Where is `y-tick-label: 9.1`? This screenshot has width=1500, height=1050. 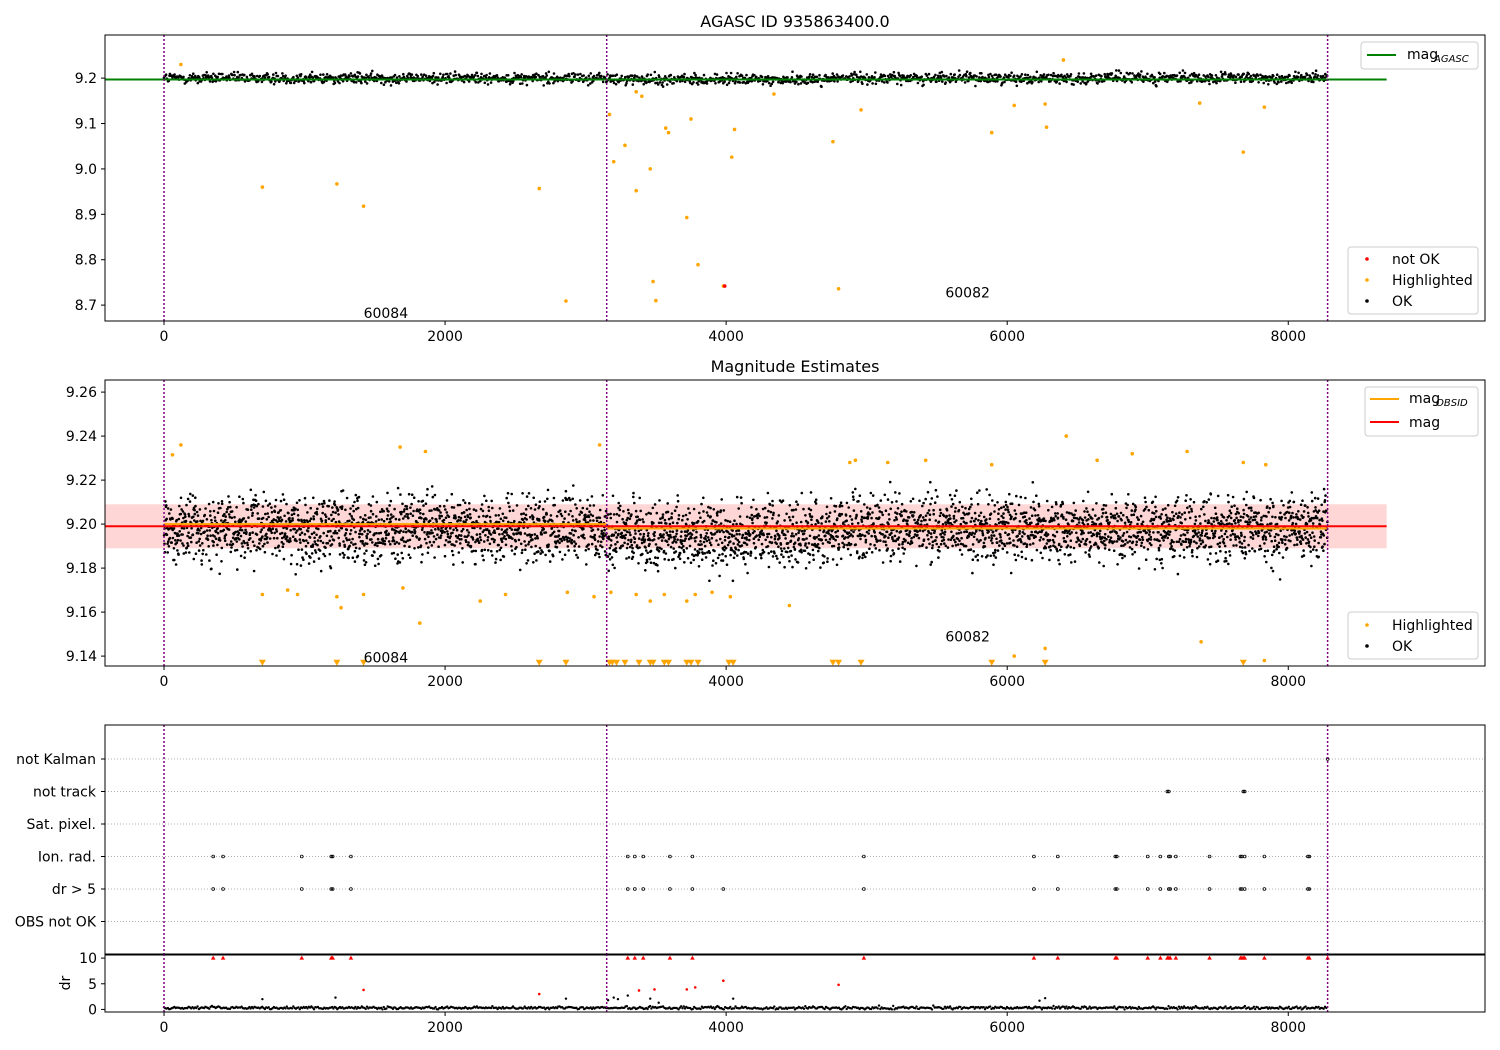
y-tick-label: 9.1 is located at coordinates (86, 125).